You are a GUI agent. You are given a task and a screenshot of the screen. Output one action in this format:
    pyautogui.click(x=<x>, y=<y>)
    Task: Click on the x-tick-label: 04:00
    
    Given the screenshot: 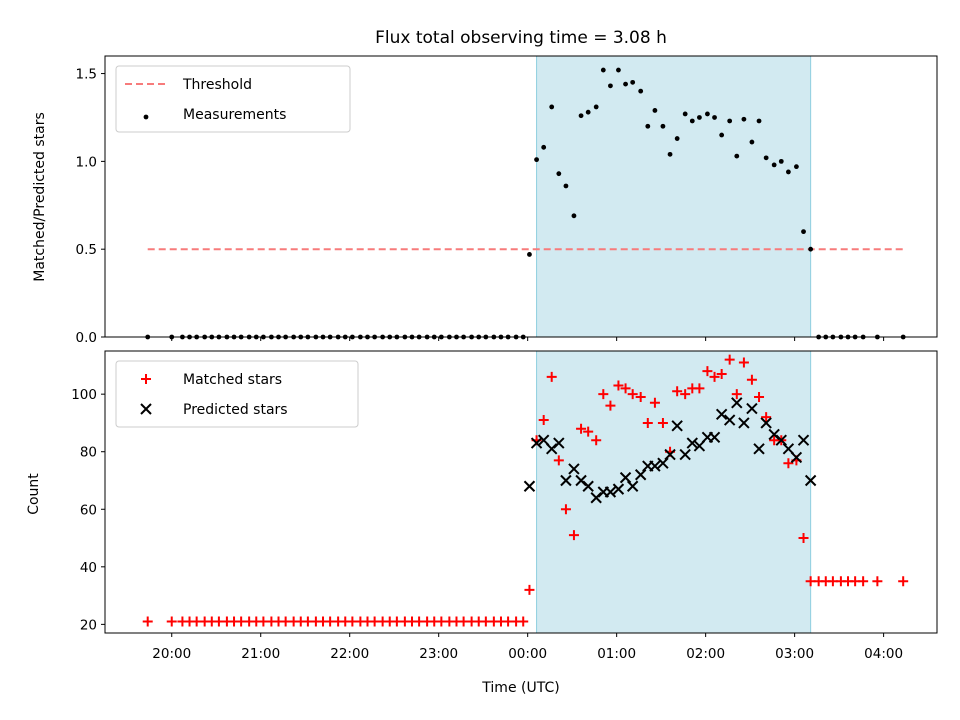 What is the action you would take?
    pyautogui.click(x=883, y=654)
    